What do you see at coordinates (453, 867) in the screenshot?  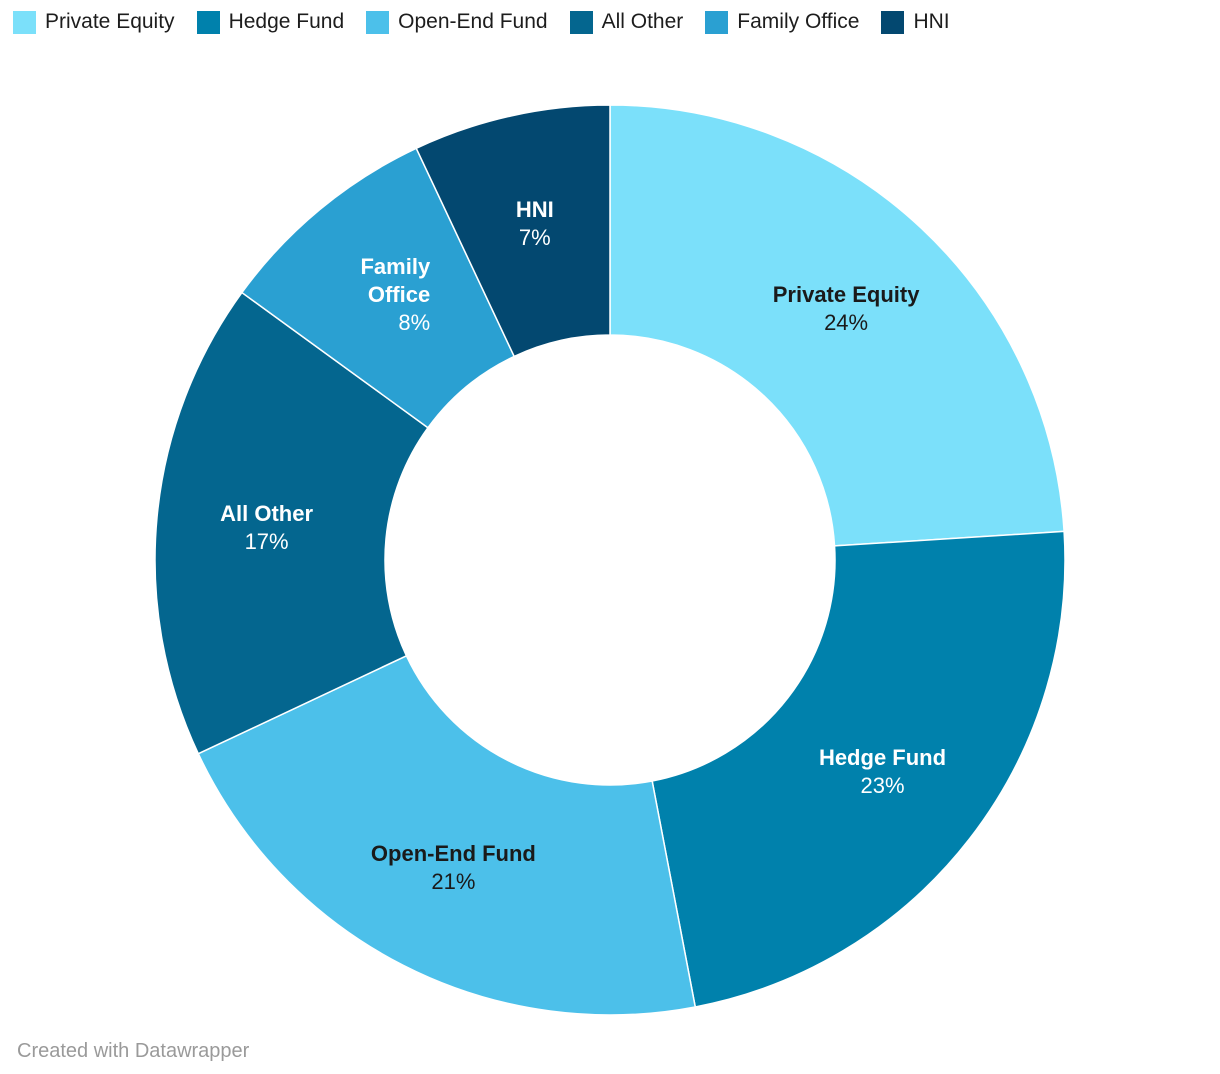 I see `slice-label-open-end-fund: Open-End Fund 21%` at bounding box center [453, 867].